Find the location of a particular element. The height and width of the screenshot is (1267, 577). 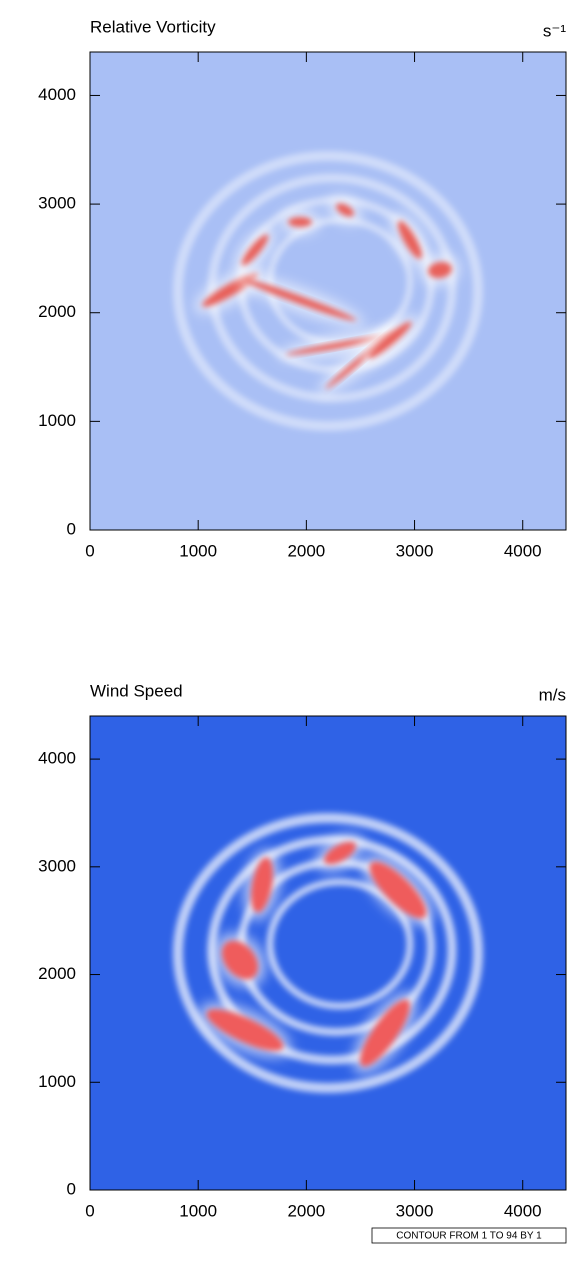

chart-title: Wind Speed is located at coordinates (136, 690).